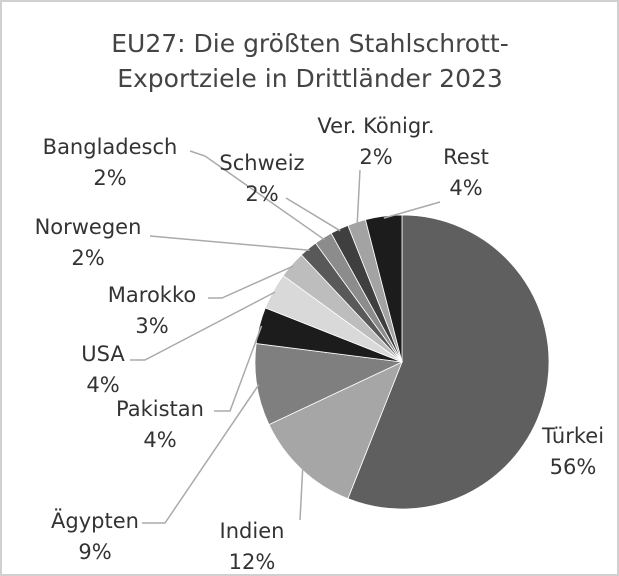 The image size is (619, 576). Describe the element at coordinates (261, 163) in the screenshot. I see `slice-label: Schweiz` at that location.